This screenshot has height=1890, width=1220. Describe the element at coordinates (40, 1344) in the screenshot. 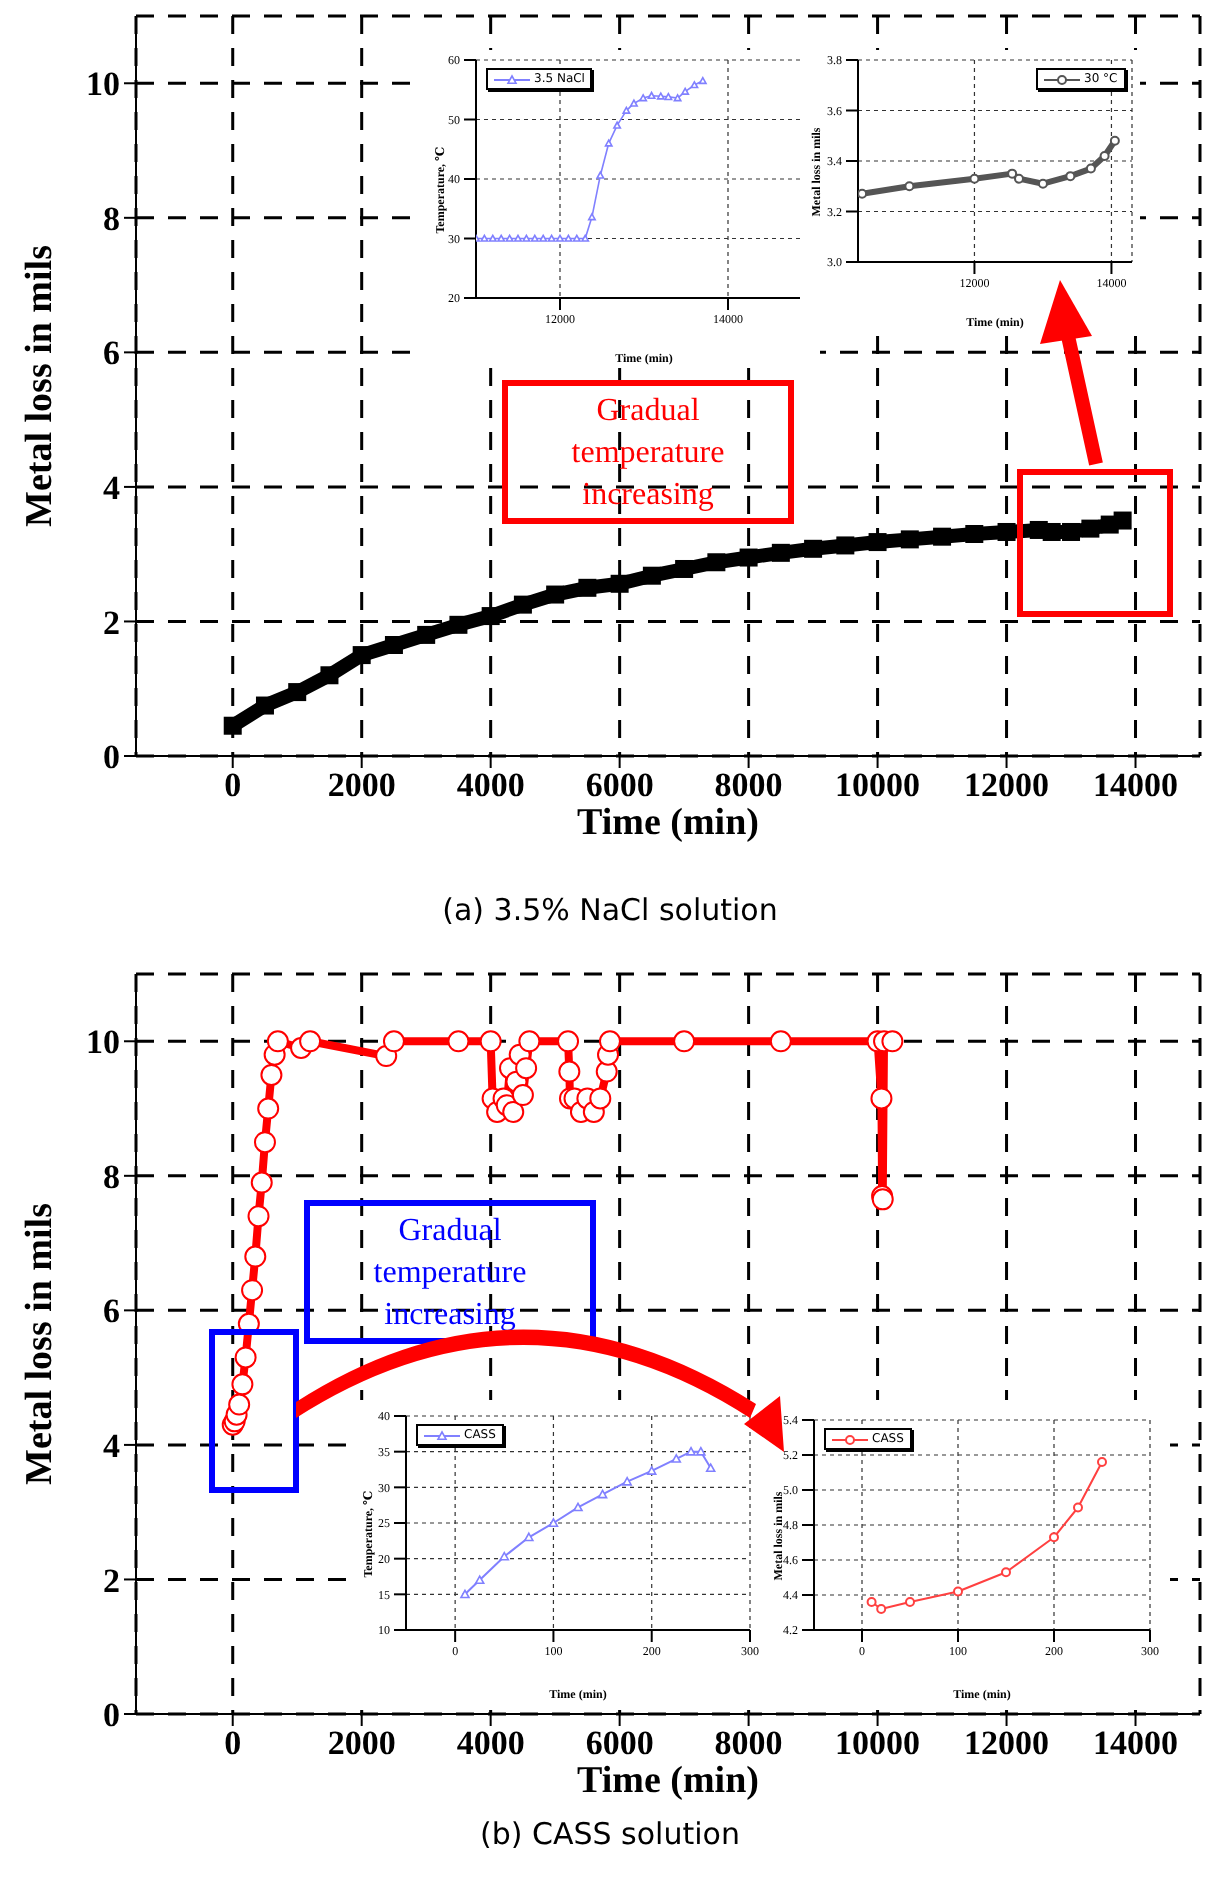

I see `y-axis-title: Metal loss in mils` at that location.